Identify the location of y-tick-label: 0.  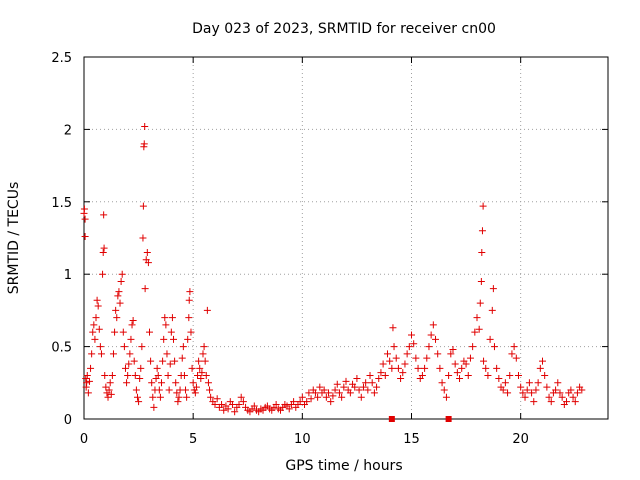
(68, 420).